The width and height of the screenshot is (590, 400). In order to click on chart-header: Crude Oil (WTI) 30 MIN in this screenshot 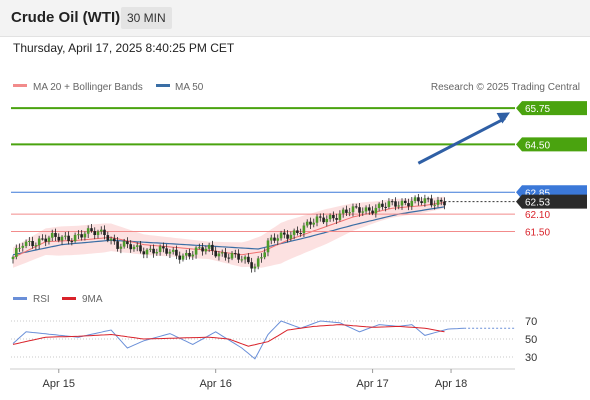, I will do `click(295, 18)`.